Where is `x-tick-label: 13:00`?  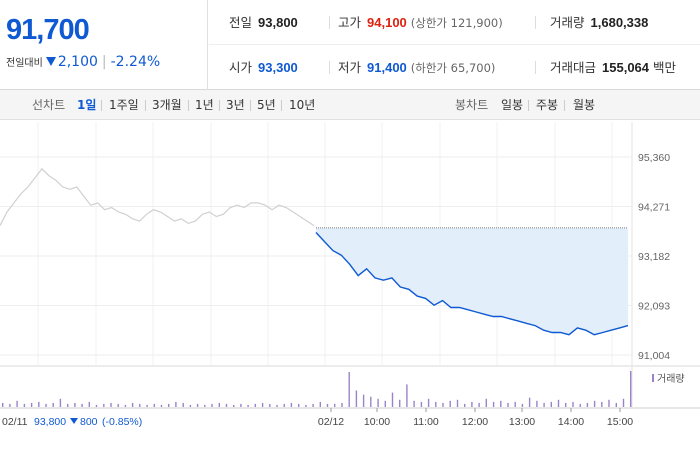
x-tick-label: 13:00 is located at coordinates (522, 422).